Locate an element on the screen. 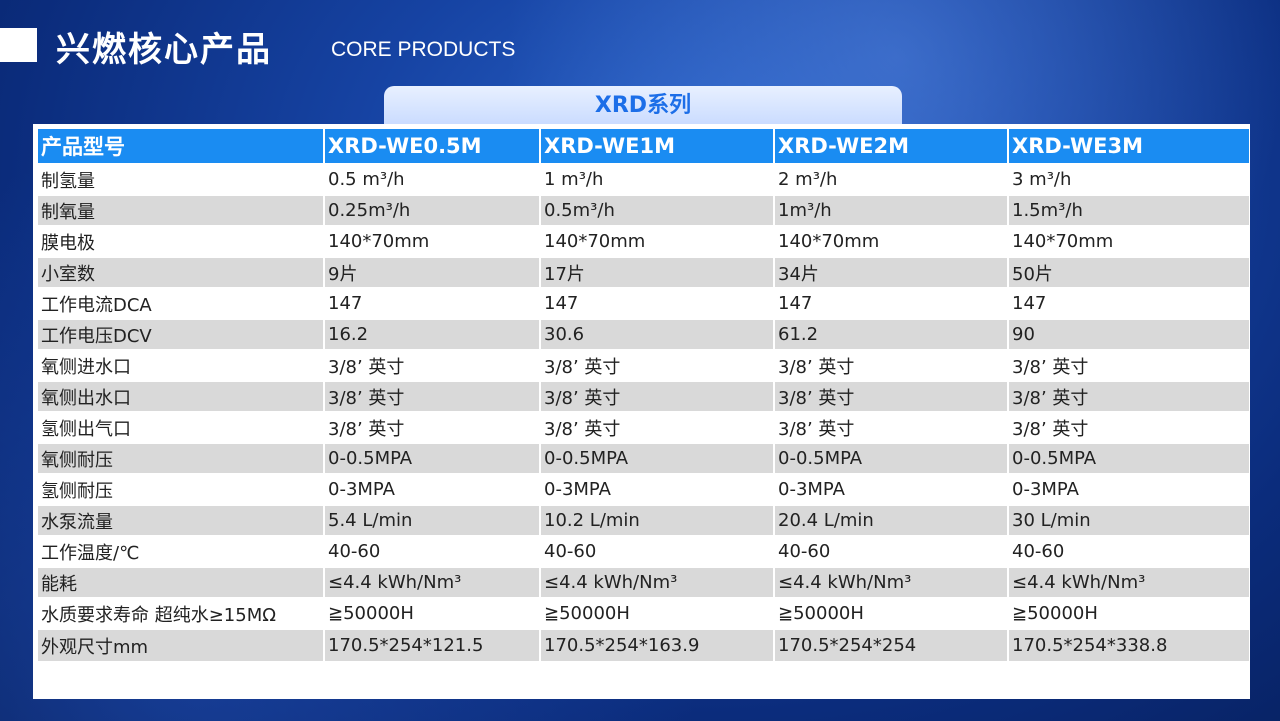 The image size is (1280, 721). table-row: 膜电极 140*70mm 140*70mm 140*70mm 140*70mm is located at coordinates (643, 241).